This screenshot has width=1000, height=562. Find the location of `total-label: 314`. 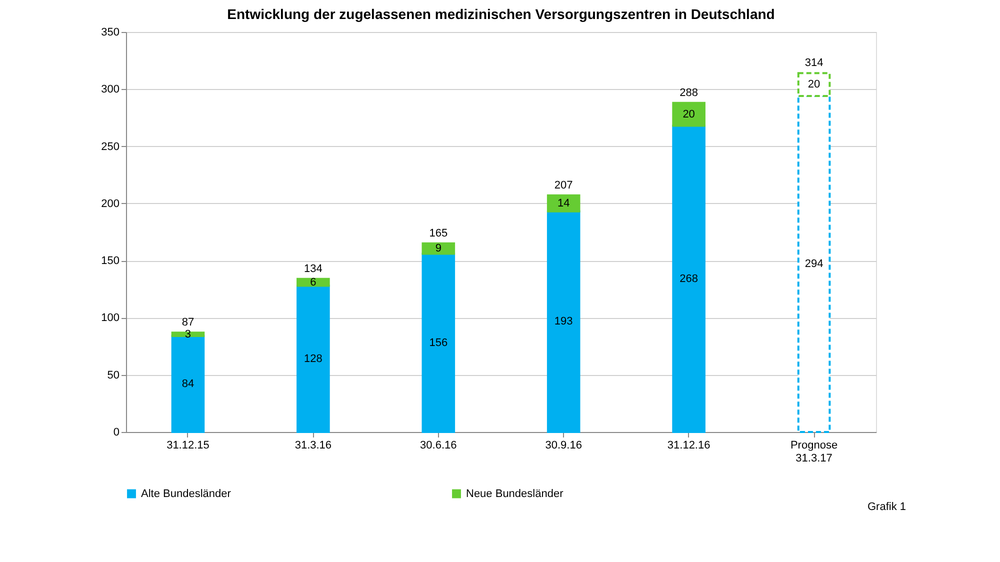

total-label: 314 is located at coordinates (814, 63).